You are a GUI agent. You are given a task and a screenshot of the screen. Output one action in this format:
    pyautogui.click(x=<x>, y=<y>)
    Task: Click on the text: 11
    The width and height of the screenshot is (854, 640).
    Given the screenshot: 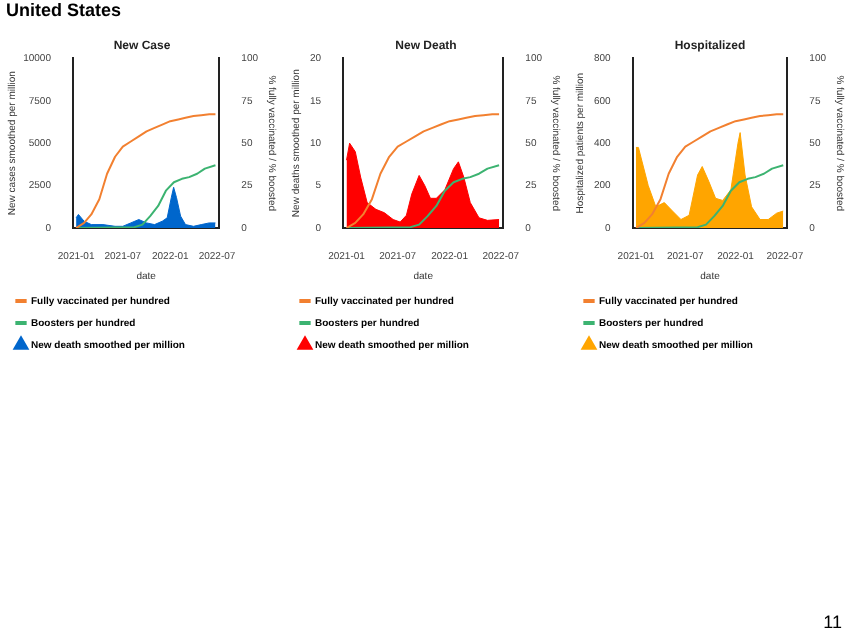 What is the action you would take?
    pyautogui.click(x=832, y=622)
    